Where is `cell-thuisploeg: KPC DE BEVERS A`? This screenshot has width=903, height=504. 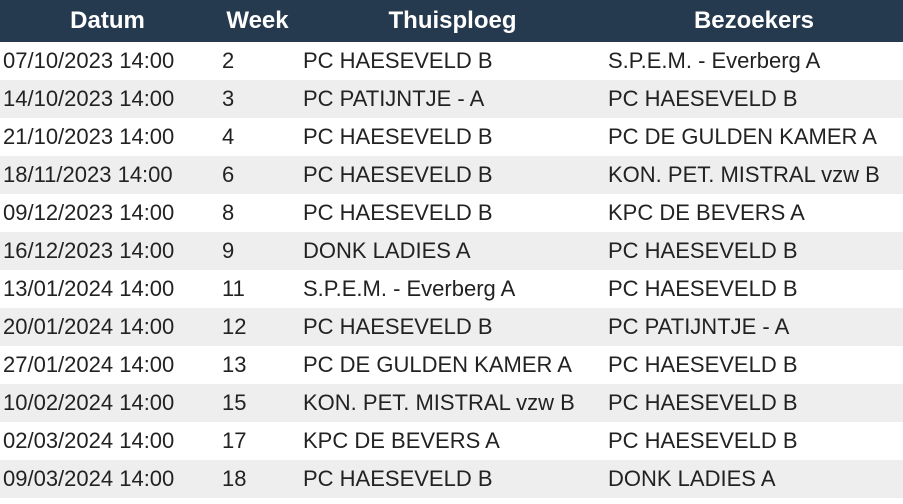
cell-thuisploeg: KPC DE BEVERS A is located at coordinates (452, 441).